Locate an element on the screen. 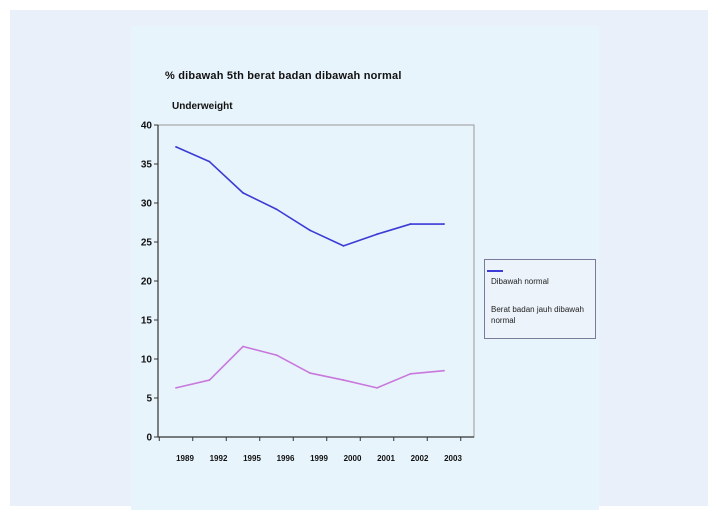 This screenshot has width=718, height=516. y-tick-label: 5 is located at coordinates (149, 399).